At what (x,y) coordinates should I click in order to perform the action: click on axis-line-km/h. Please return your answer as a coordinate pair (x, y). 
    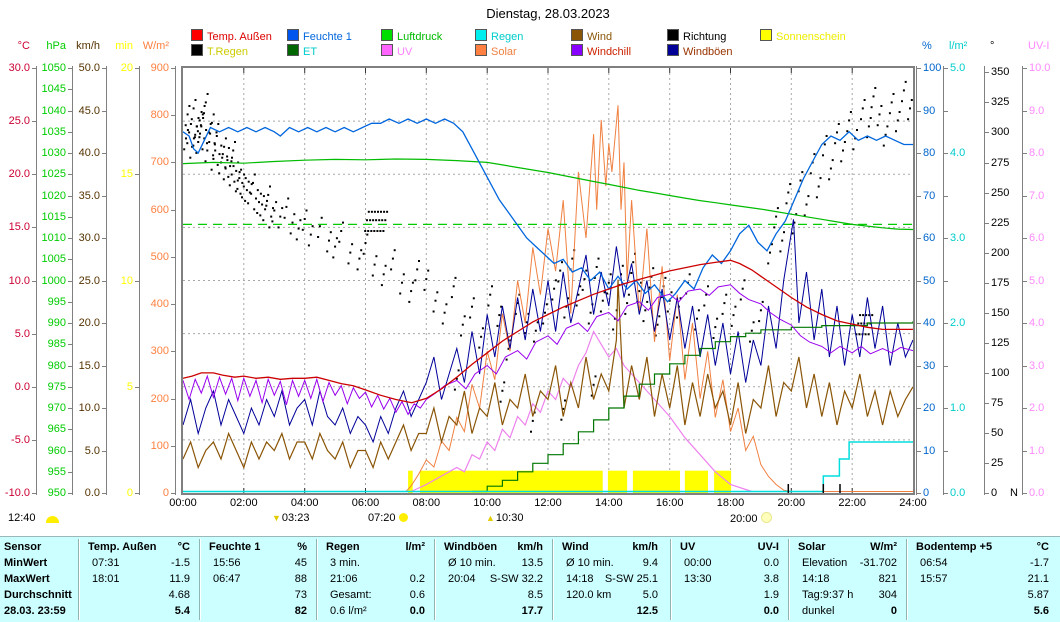
    Looking at the image, I should click on (106, 280).